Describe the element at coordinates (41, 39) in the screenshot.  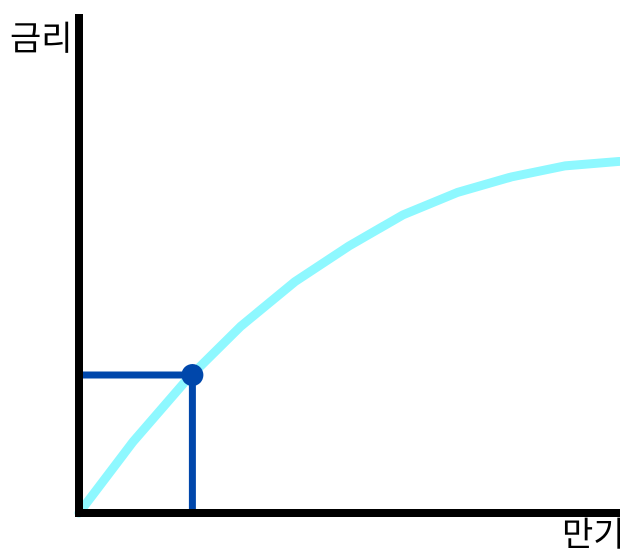
I see `y-axis-label: 금리` at that location.